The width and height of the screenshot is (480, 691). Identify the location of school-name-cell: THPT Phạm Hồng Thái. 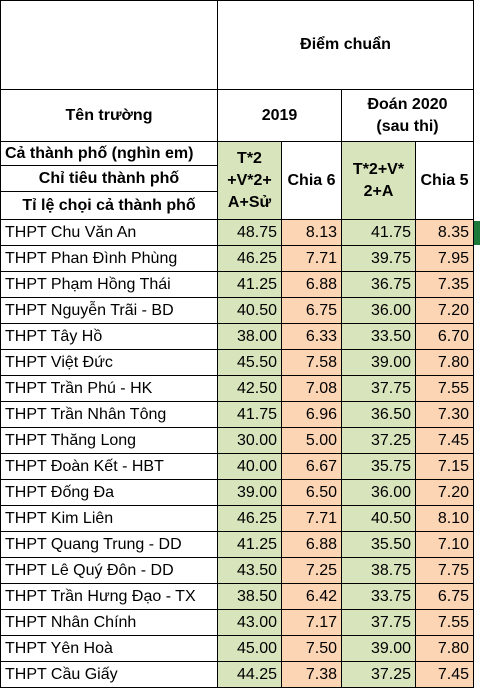
(109, 285).